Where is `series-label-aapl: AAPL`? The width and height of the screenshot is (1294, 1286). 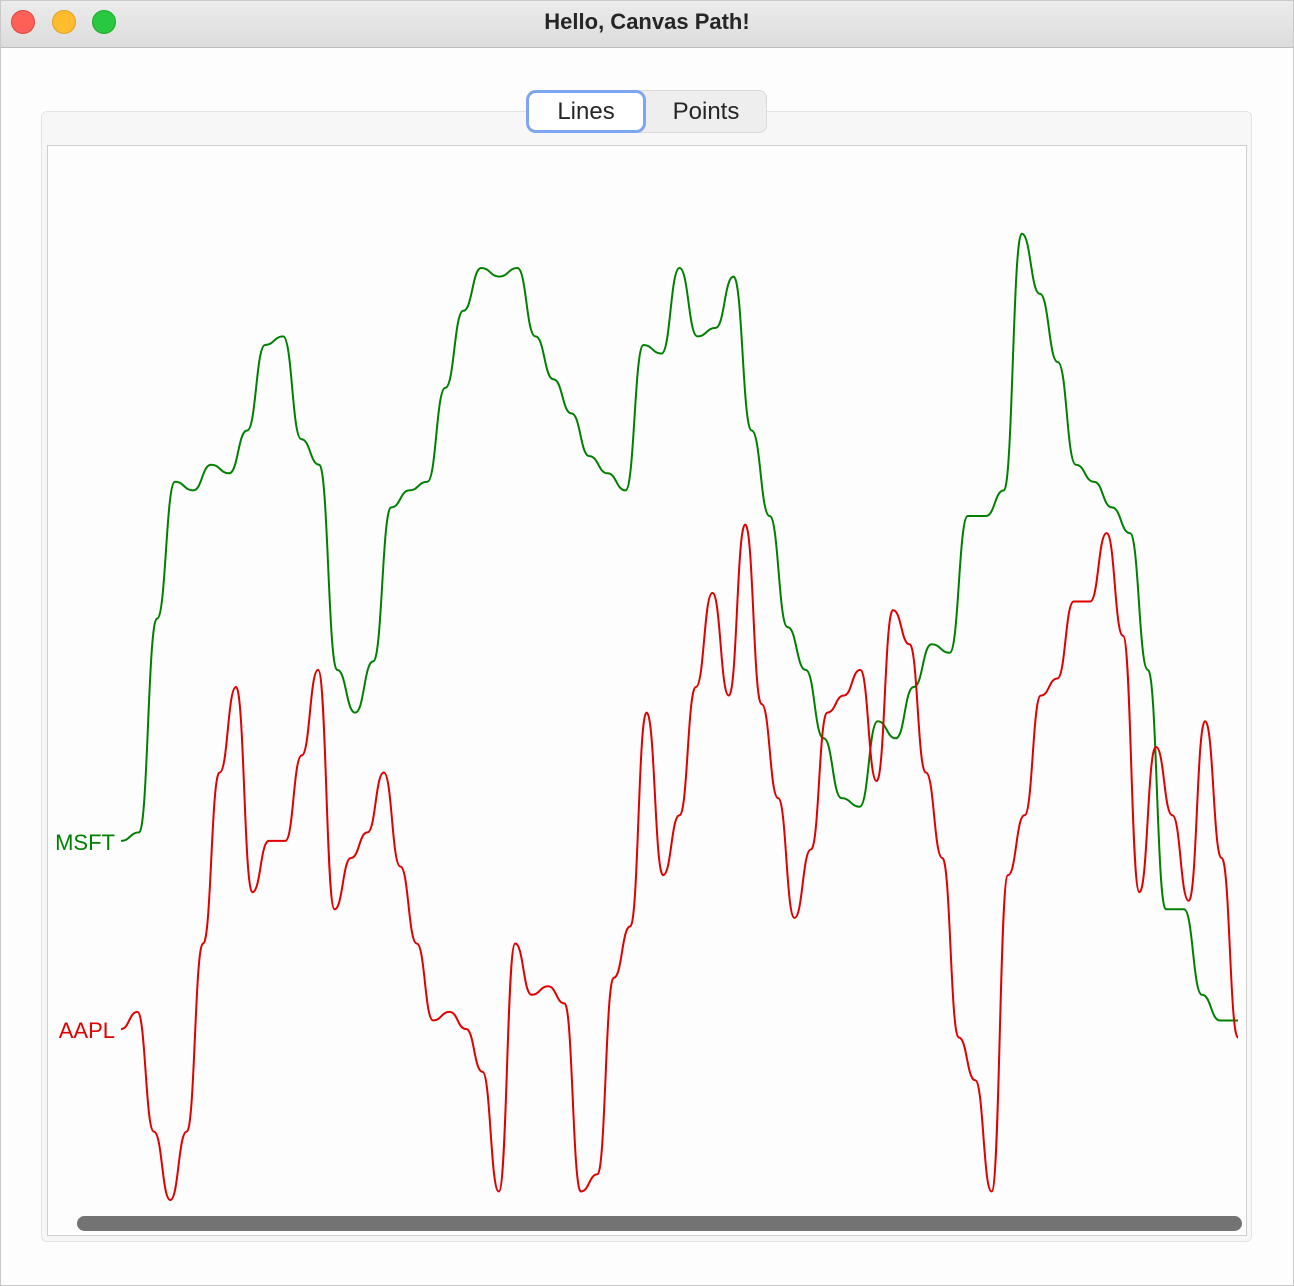
series-label-aapl: AAPL is located at coordinates (87, 1030).